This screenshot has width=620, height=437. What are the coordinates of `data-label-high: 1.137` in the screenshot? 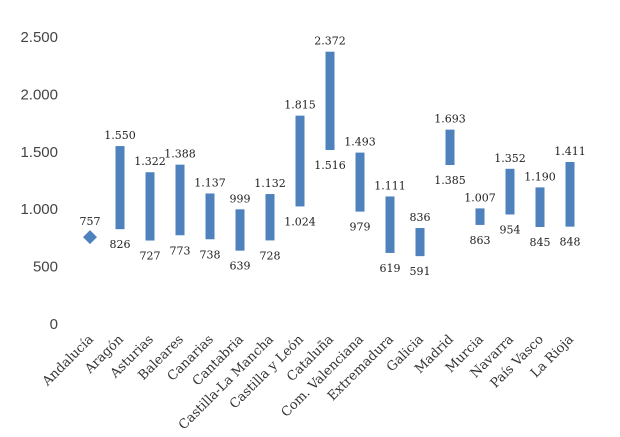 It's located at (210, 182).